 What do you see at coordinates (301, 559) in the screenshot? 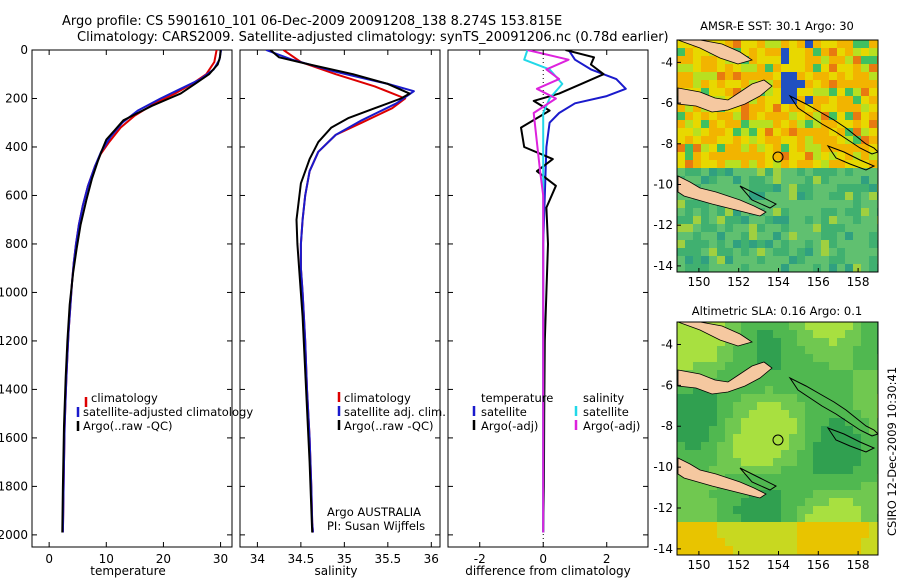
I see `x-tick-label: 34.5` at bounding box center [301, 559].